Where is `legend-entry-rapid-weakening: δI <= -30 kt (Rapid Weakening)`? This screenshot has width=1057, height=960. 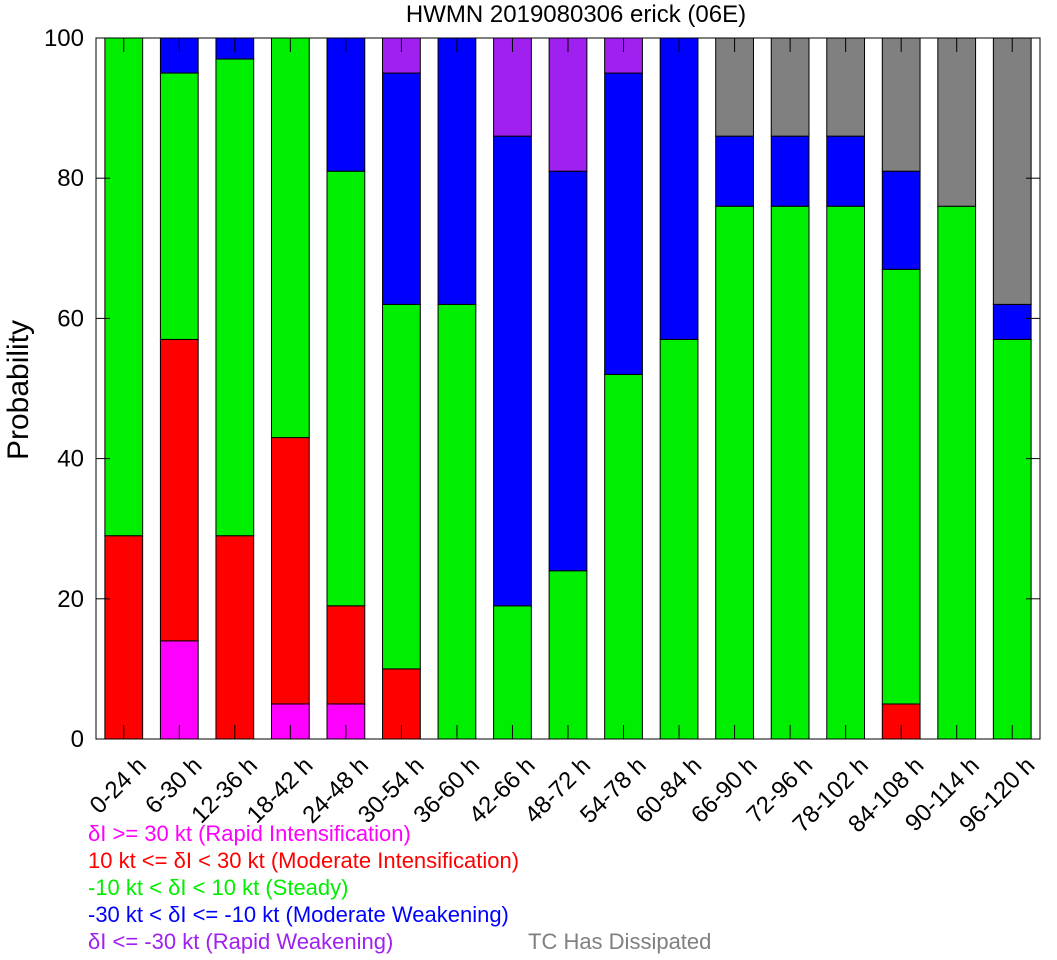 legend-entry-rapid-weakening: δI <= -30 kt (Rapid Weakening) is located at coordinates (241, 941).